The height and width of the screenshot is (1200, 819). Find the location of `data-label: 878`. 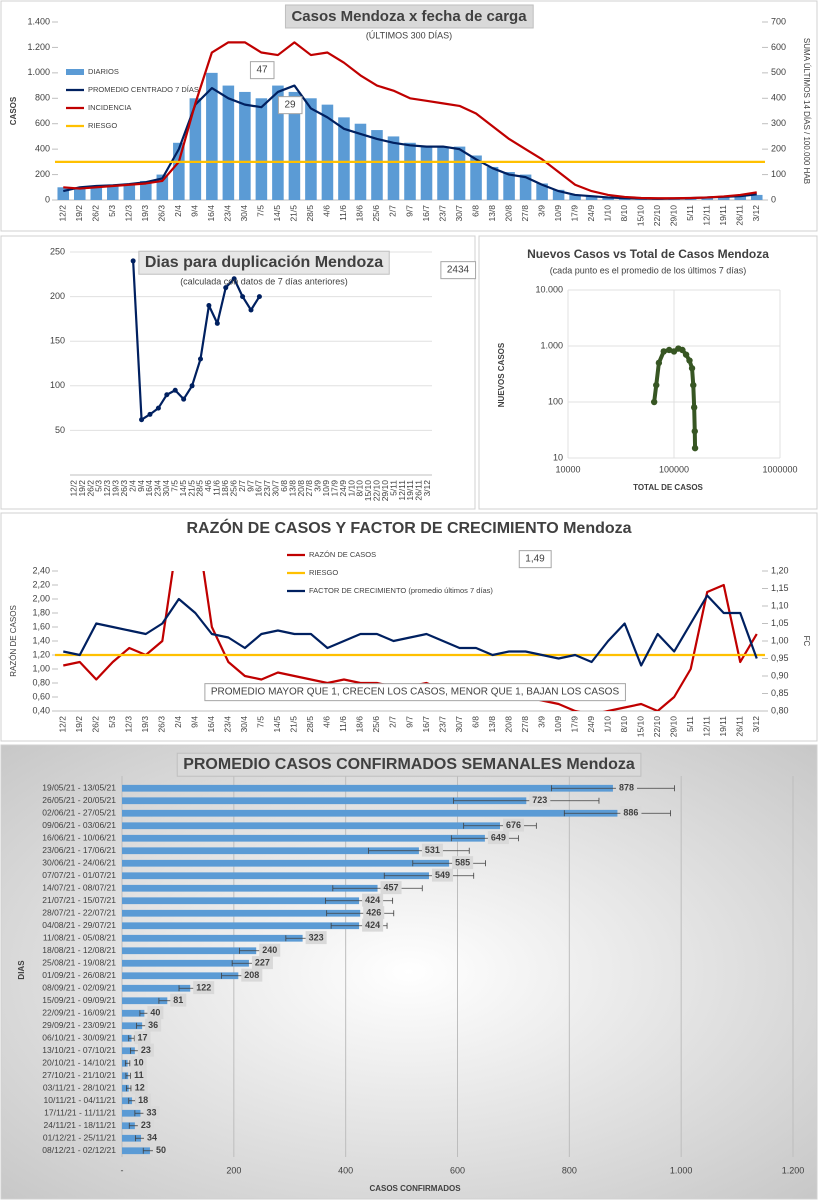

data-label: 878 is located at coordinates (626, 788).